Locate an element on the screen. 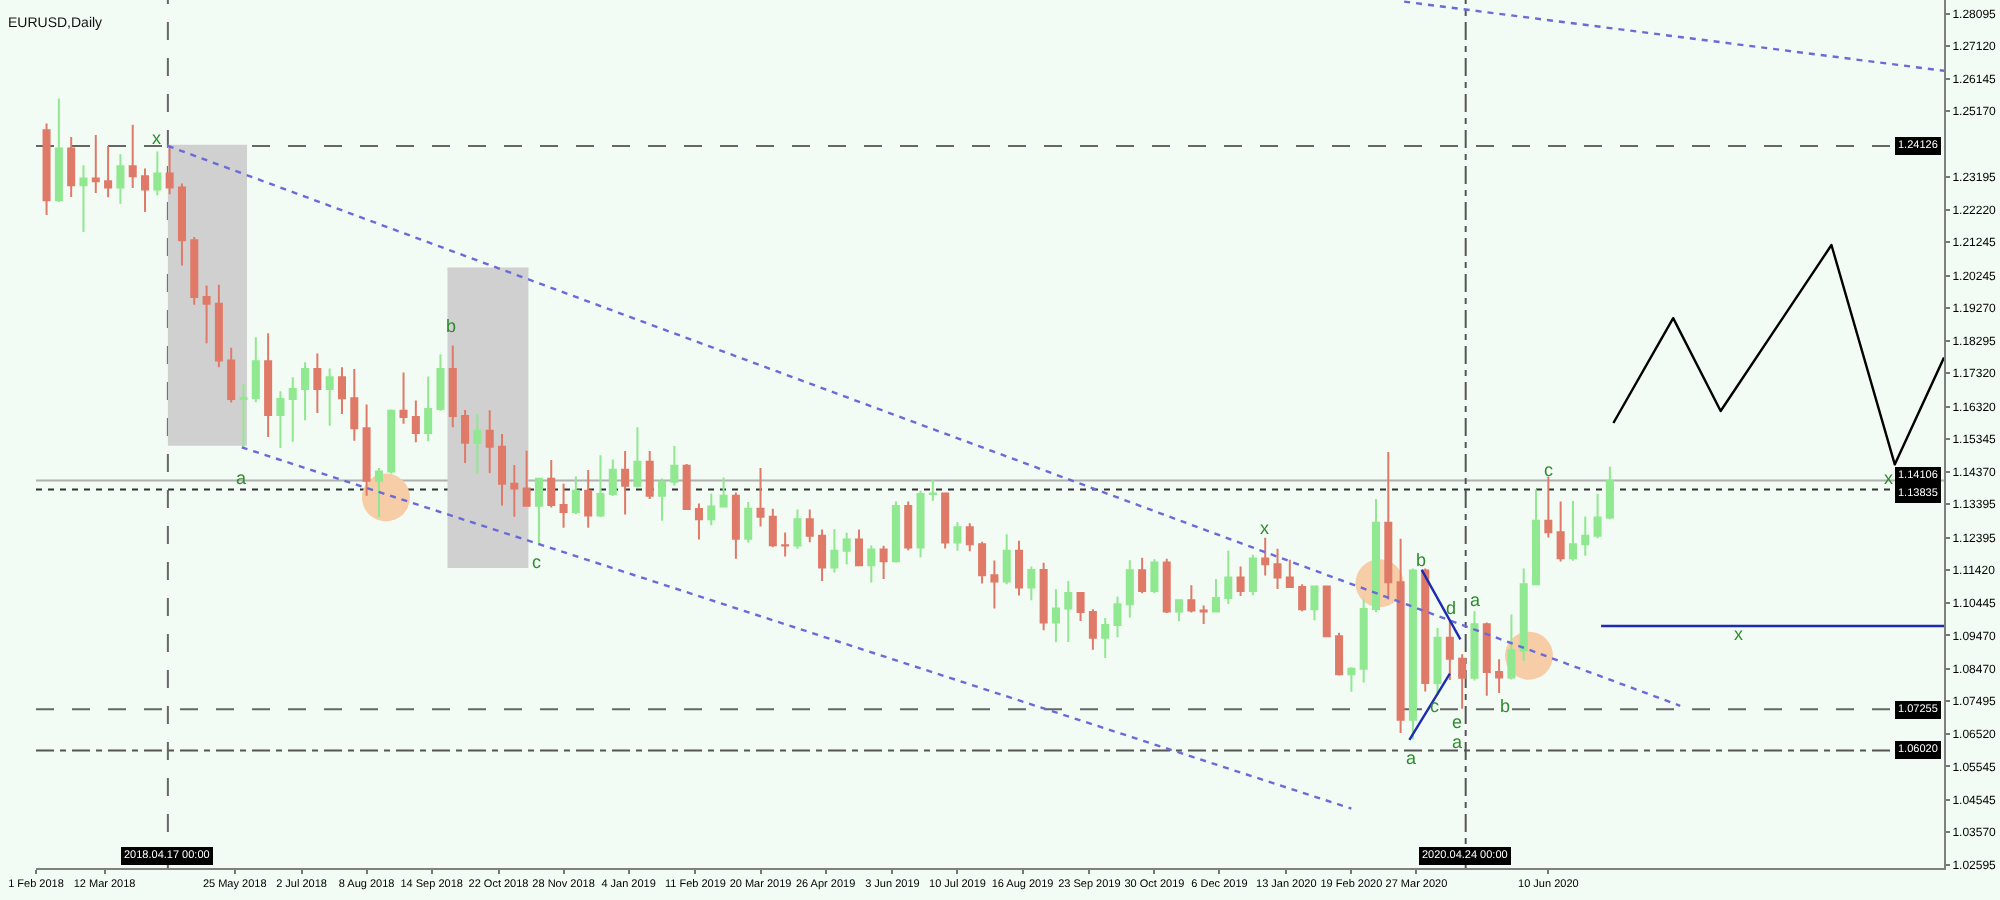  annotation: d is located at coordinates (1451, 608).